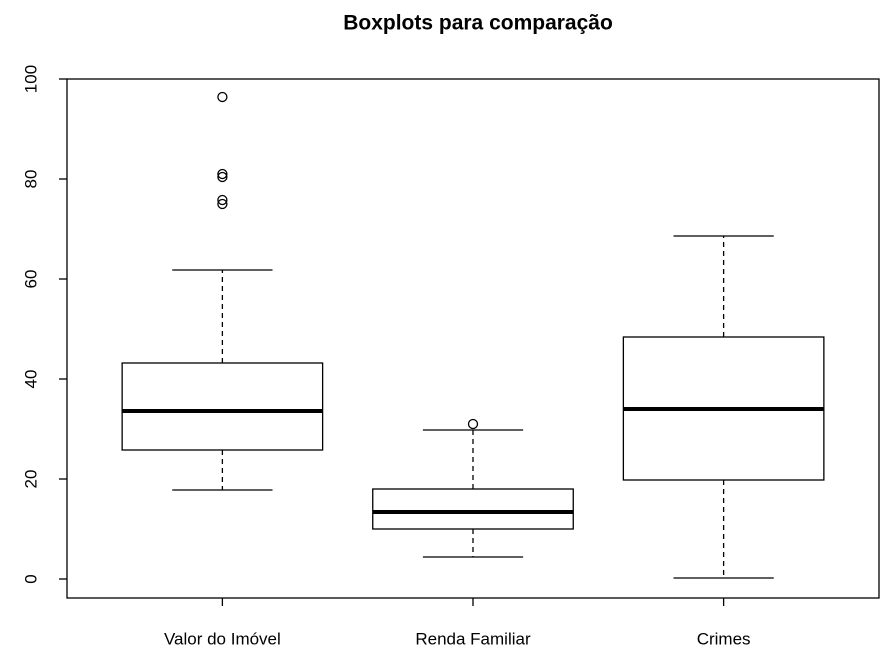 The height and width of the screenshot is (653, 882). I want to click on y-tick-label: 100, so click(30, 79).